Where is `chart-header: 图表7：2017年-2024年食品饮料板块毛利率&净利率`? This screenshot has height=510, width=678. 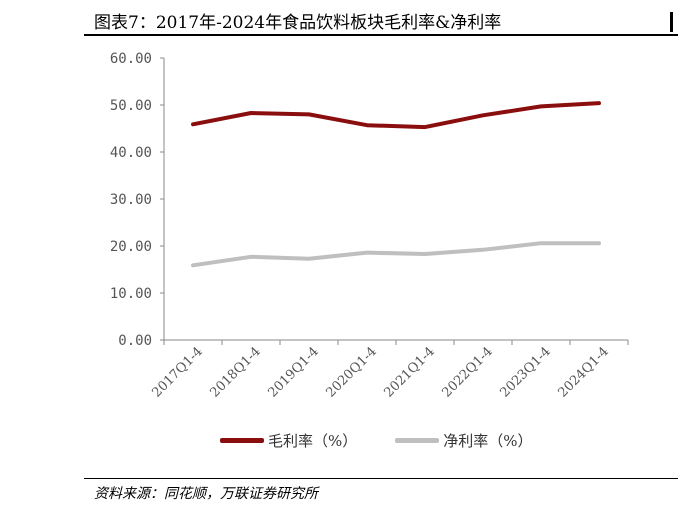
chart-header: 图表7：2017年-2024年食品饮料板块毛利率&净利率 is located at coordinates (384, 19).